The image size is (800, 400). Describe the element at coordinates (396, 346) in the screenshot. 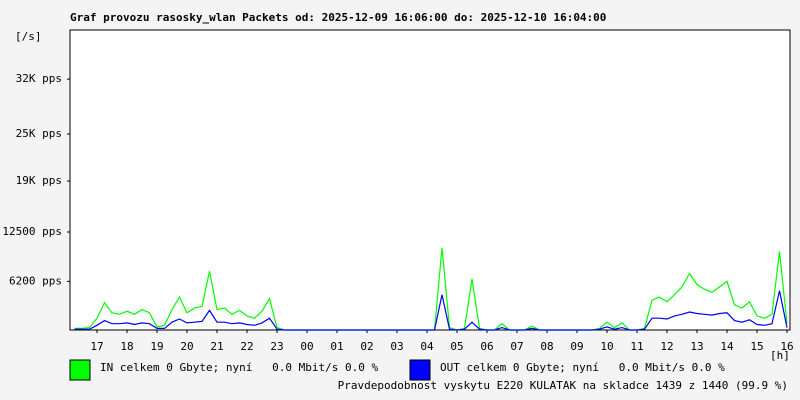

I see `x-tick-label: 03` at that location.